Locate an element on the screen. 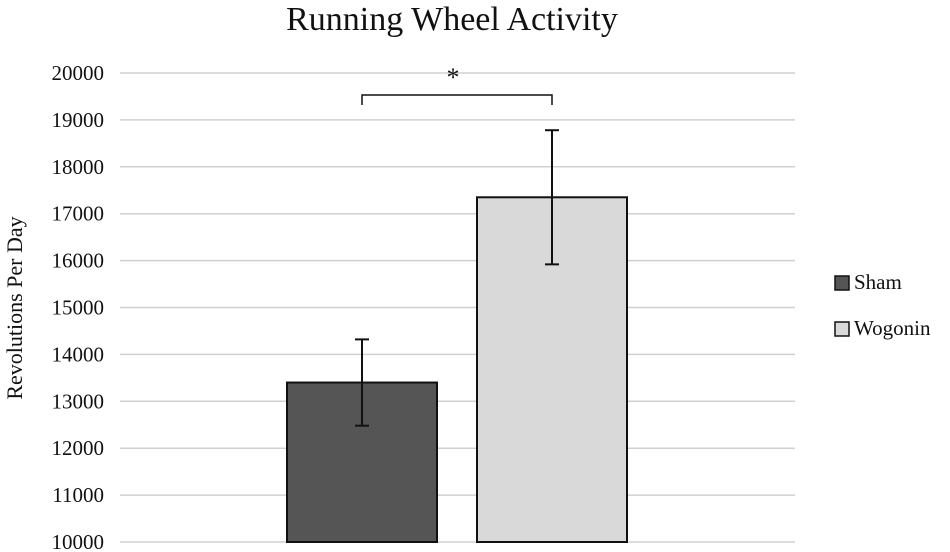 This screenshot has width=950, height=552. y-tick-label: 16000 is located at coordinates (78, 261).